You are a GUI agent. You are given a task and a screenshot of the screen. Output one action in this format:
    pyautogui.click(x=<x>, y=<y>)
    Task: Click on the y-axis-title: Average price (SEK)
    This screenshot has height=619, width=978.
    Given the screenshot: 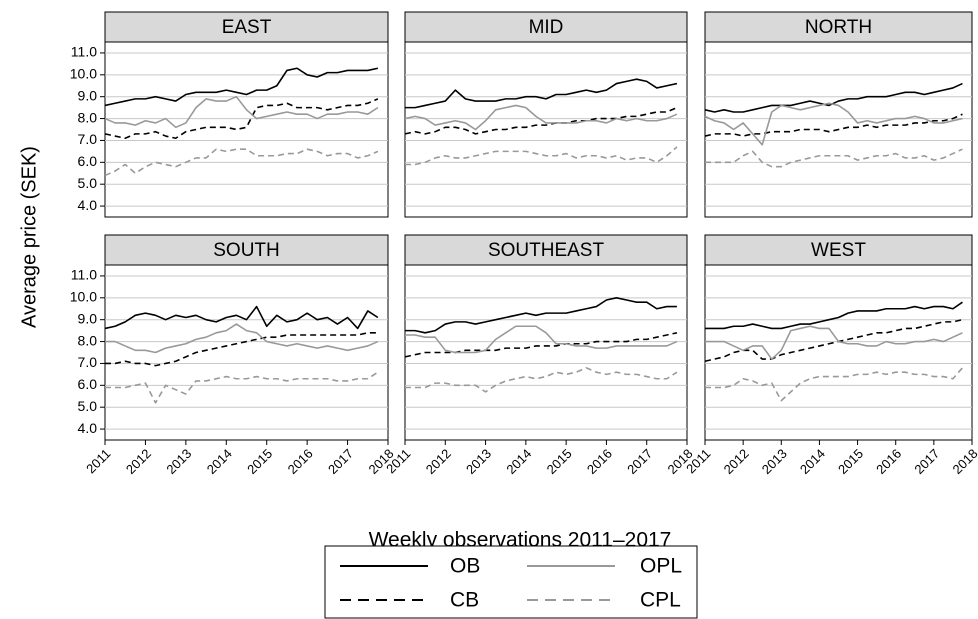 What is the action you would take?
    pyautogui.click(x=29, y=237)
    